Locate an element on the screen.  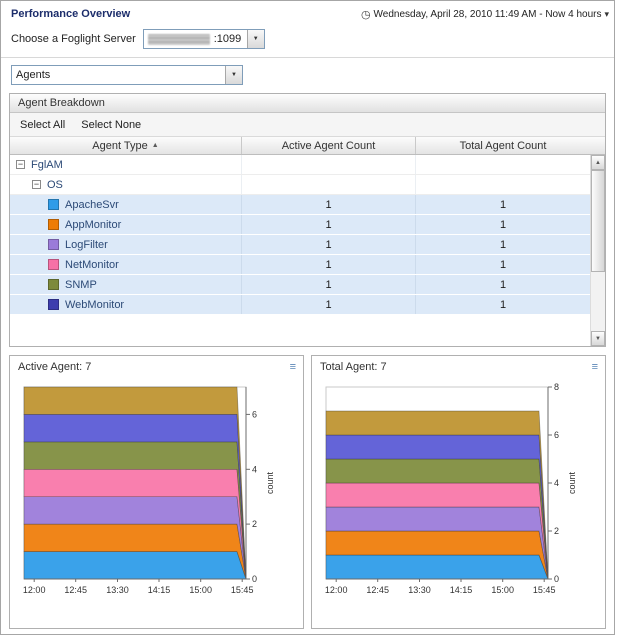
table-row: ApacheSvr 1 1 is located at coordinates (300, 205).